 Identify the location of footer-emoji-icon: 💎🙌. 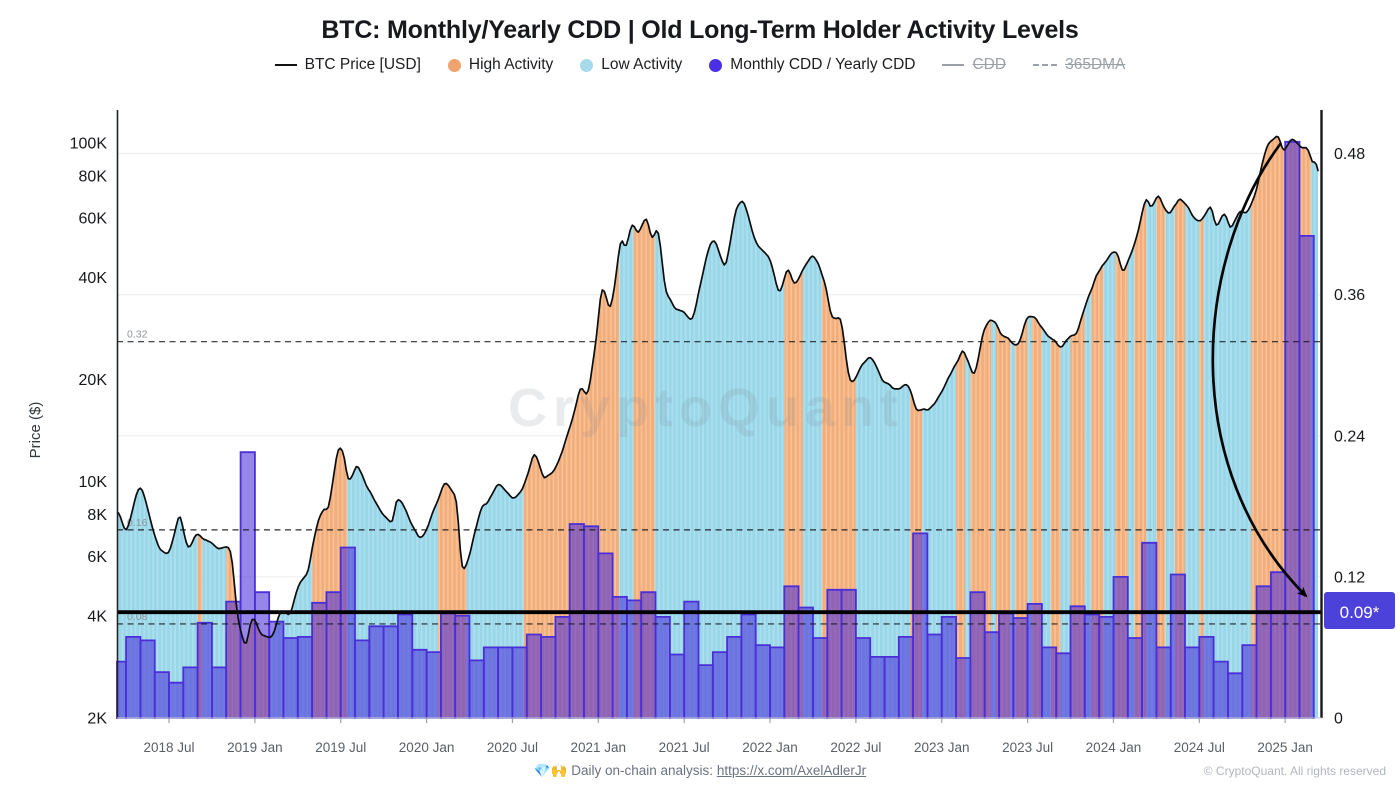
(550, 770).